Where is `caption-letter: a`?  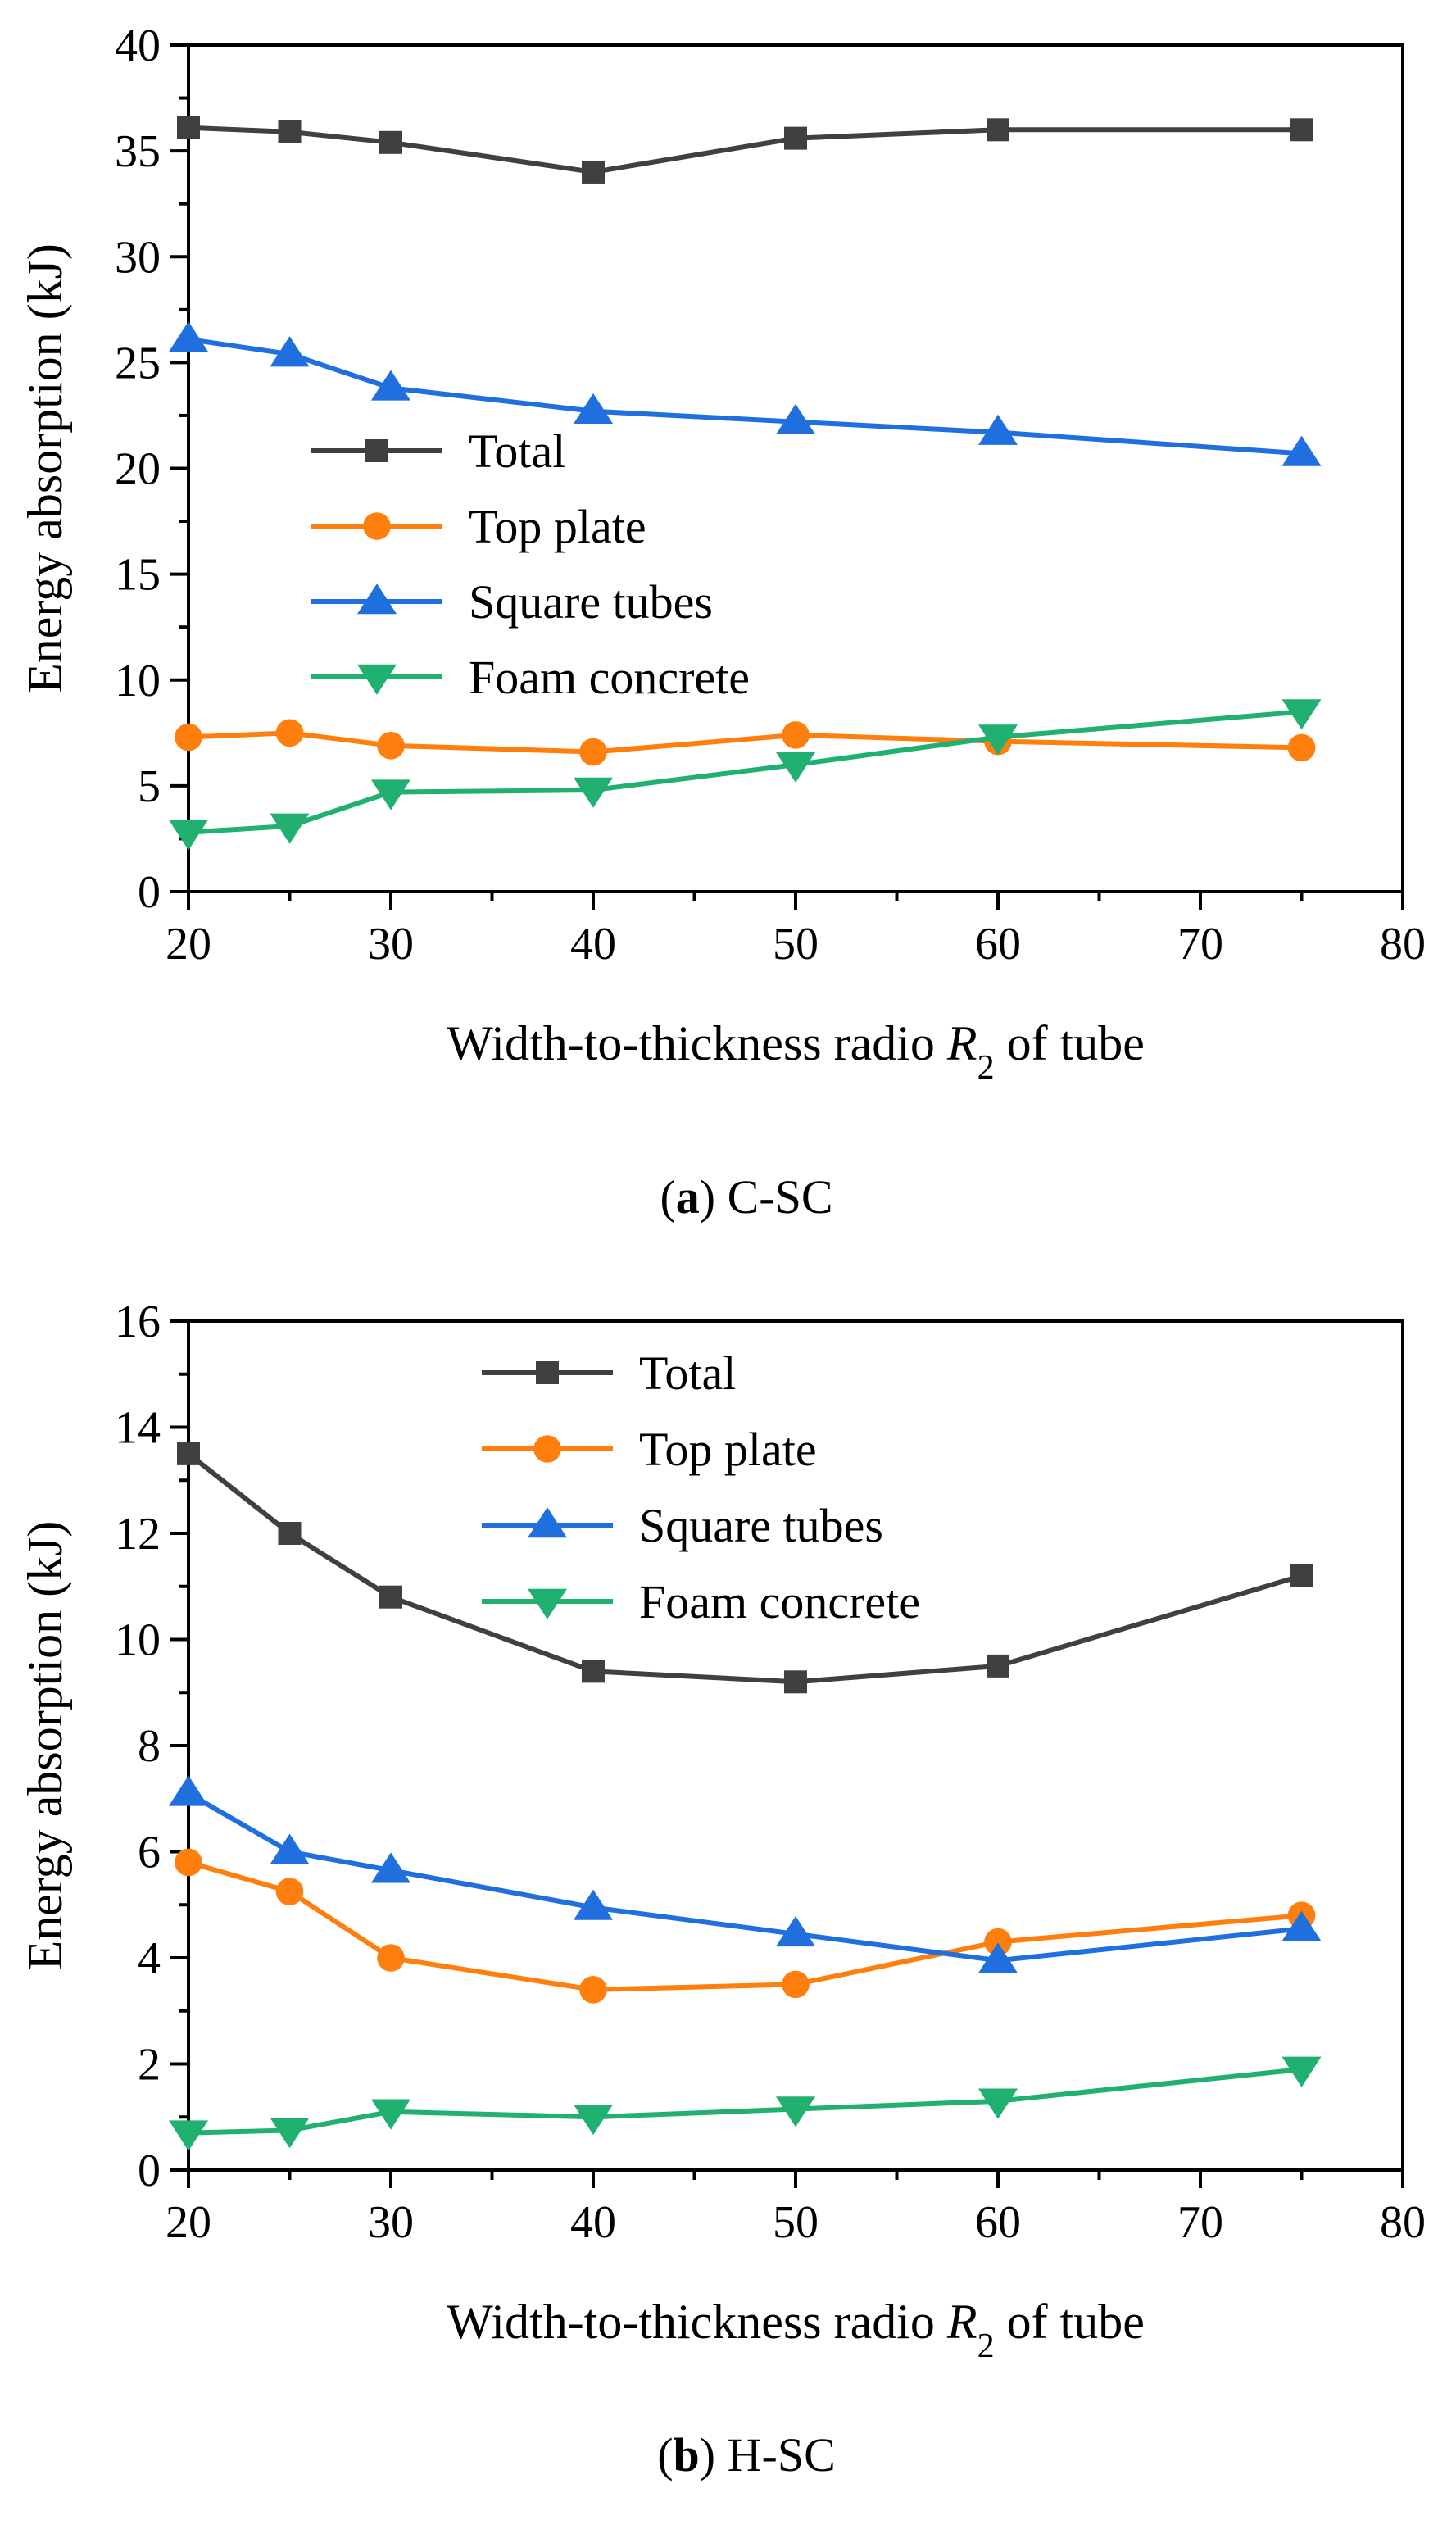
caption-letter: a is located at coordinates (688, 1197).